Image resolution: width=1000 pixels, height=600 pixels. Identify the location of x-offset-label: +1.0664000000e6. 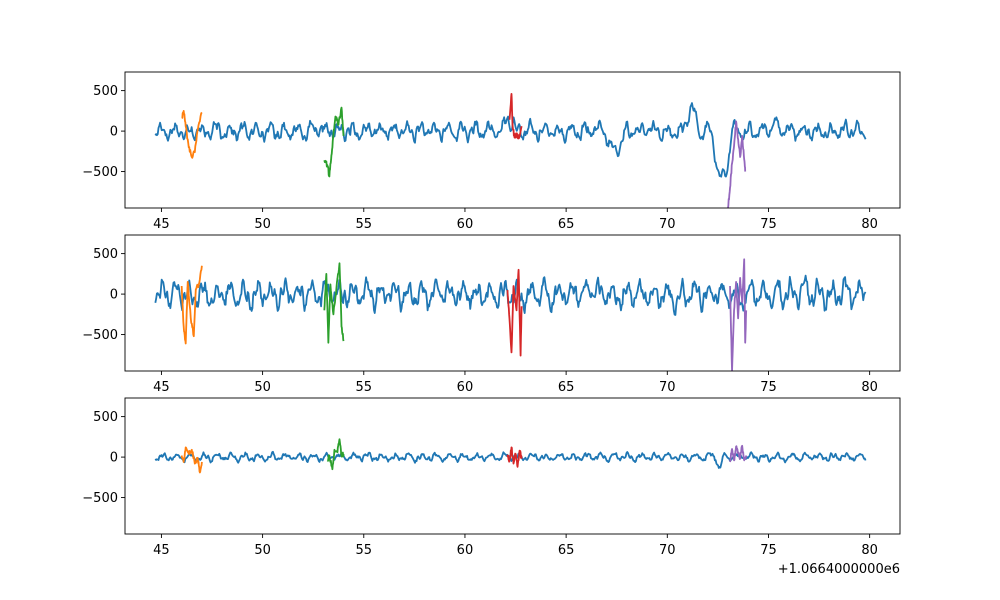
(839, 569).